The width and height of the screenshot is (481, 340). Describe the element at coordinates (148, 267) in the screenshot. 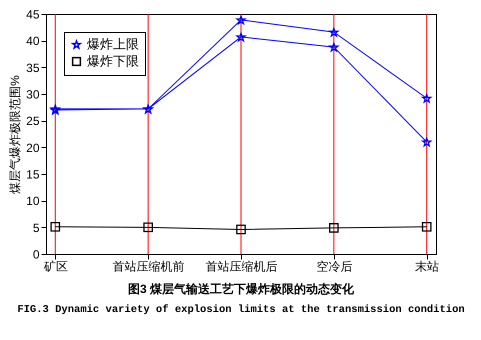

I see `x-tick-label: 首站压缩机前` at that location.